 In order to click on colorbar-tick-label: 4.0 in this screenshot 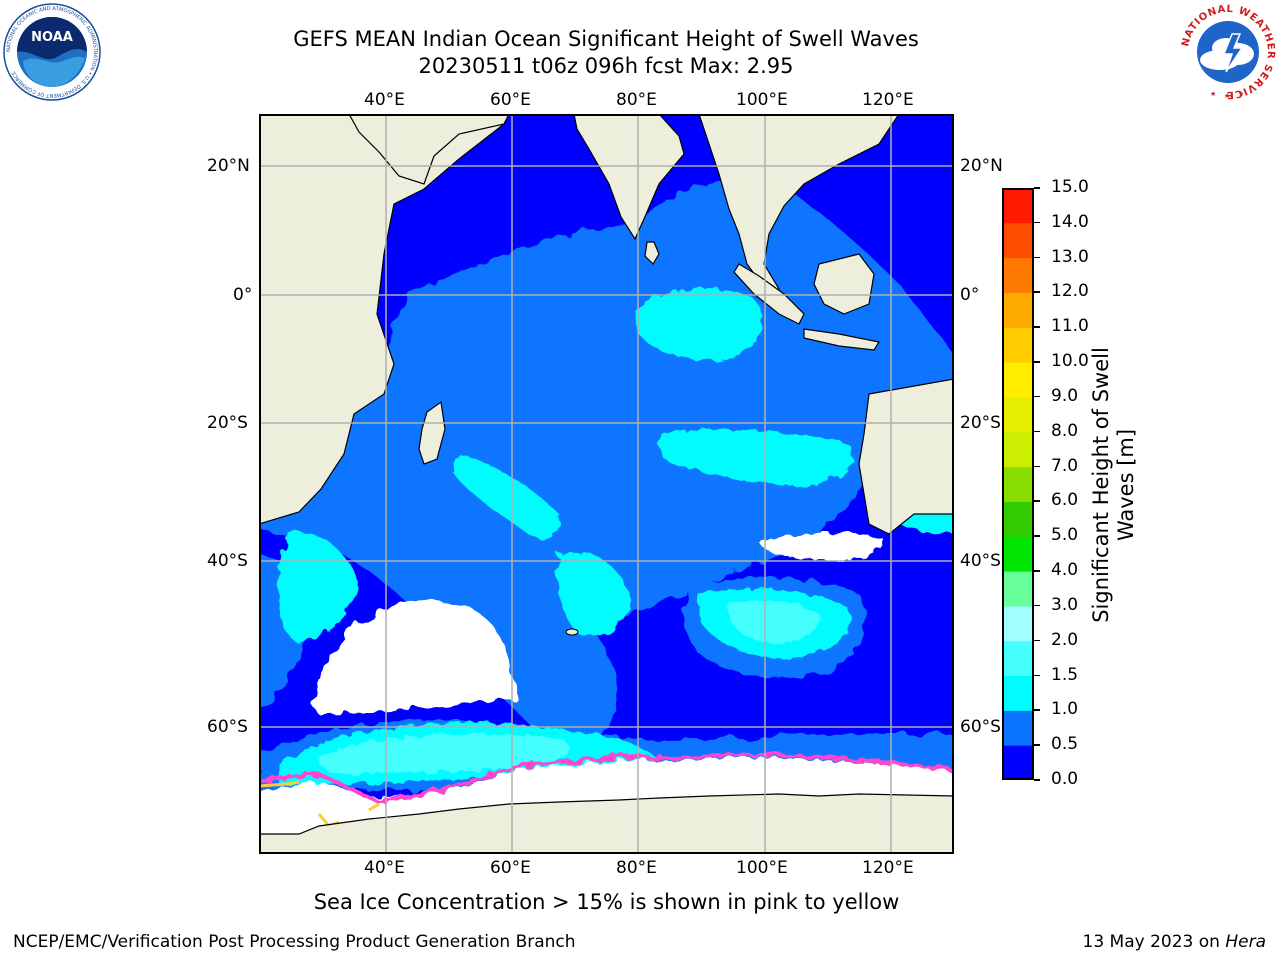, I will do `click(1065, 570)`.